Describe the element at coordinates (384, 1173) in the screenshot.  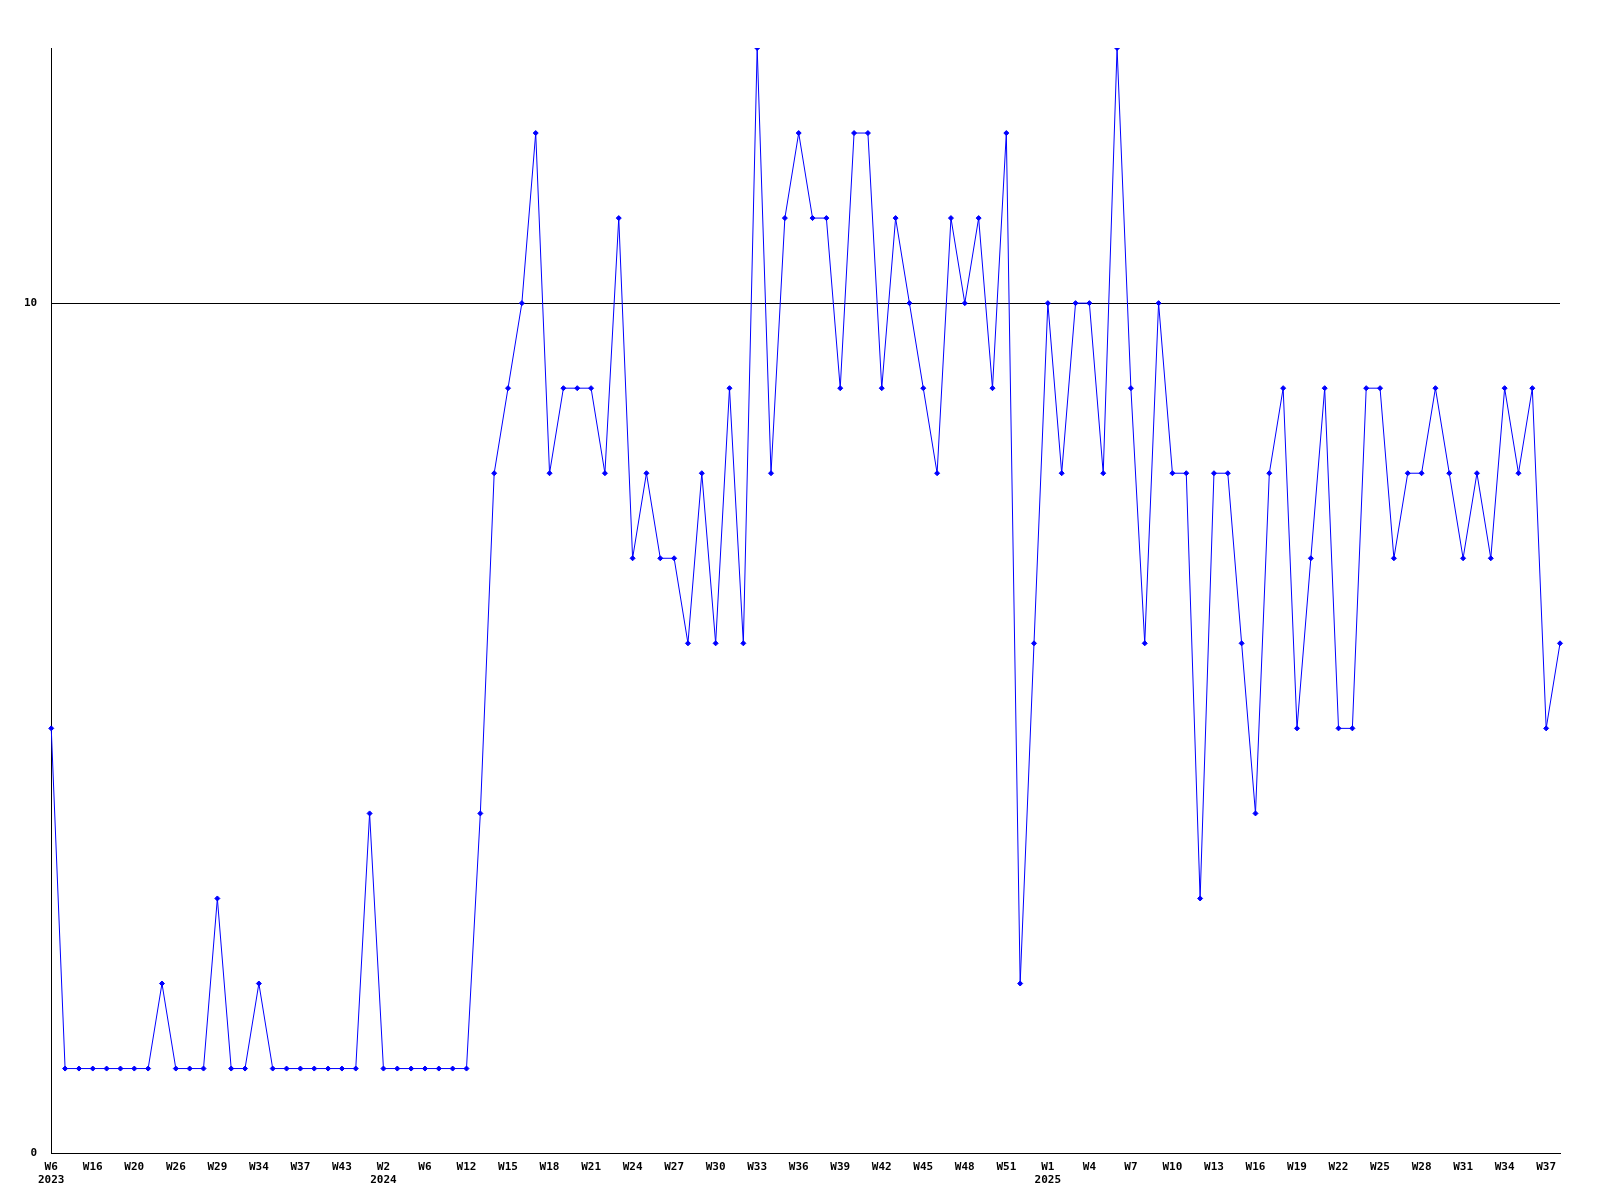
I see `x-tick-label: W2 2024` at that location.